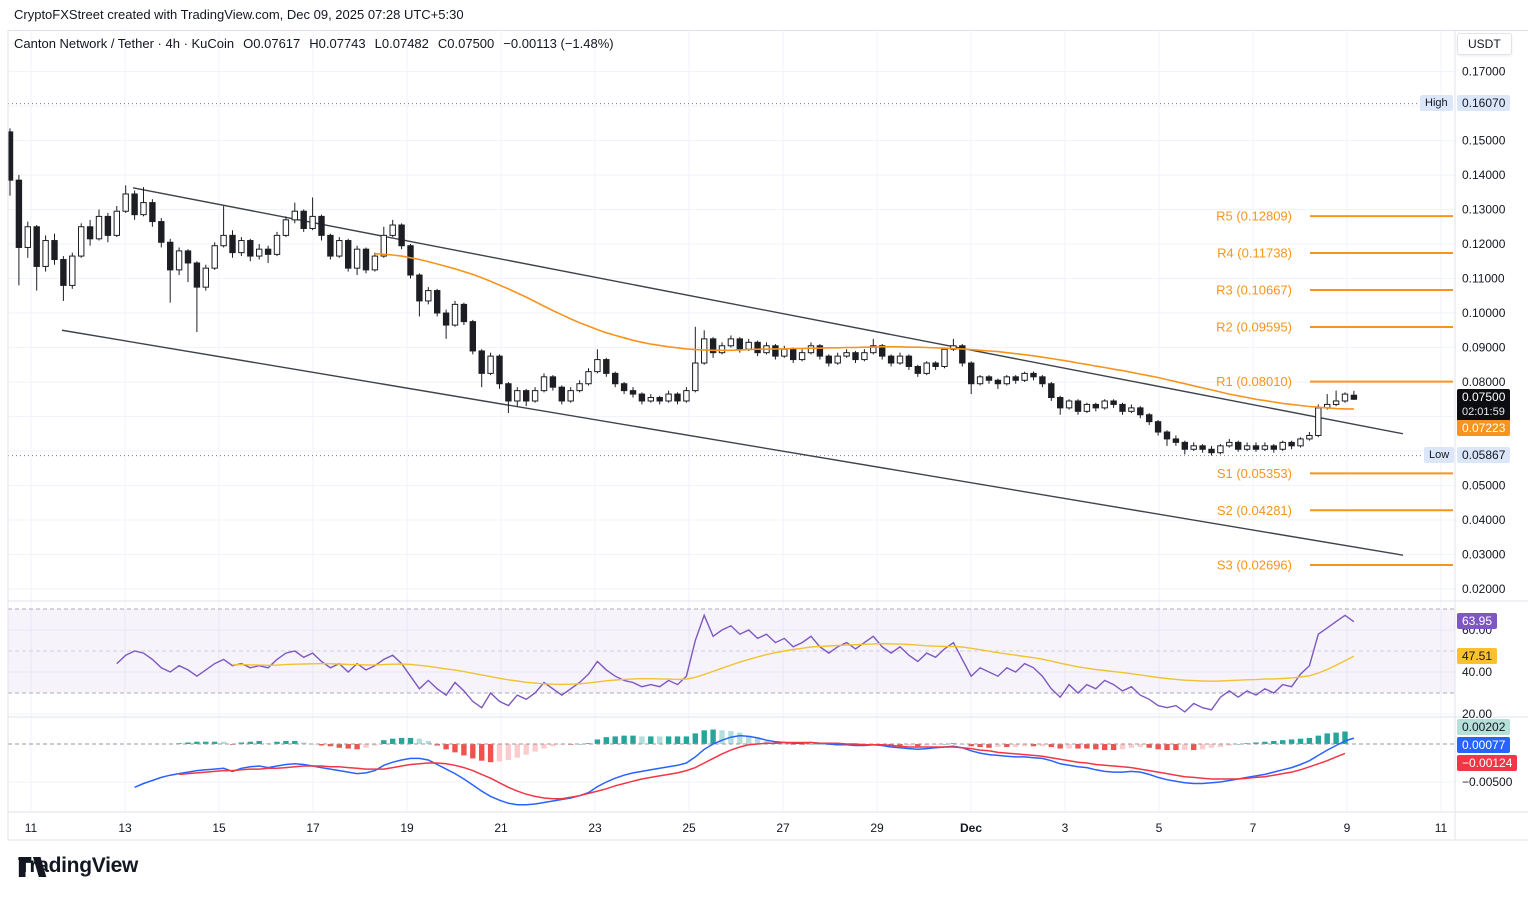  Describe the element at coordinates (1484, 428) in the screenshot. I see `ma-price-label: 0.07223` at that location.